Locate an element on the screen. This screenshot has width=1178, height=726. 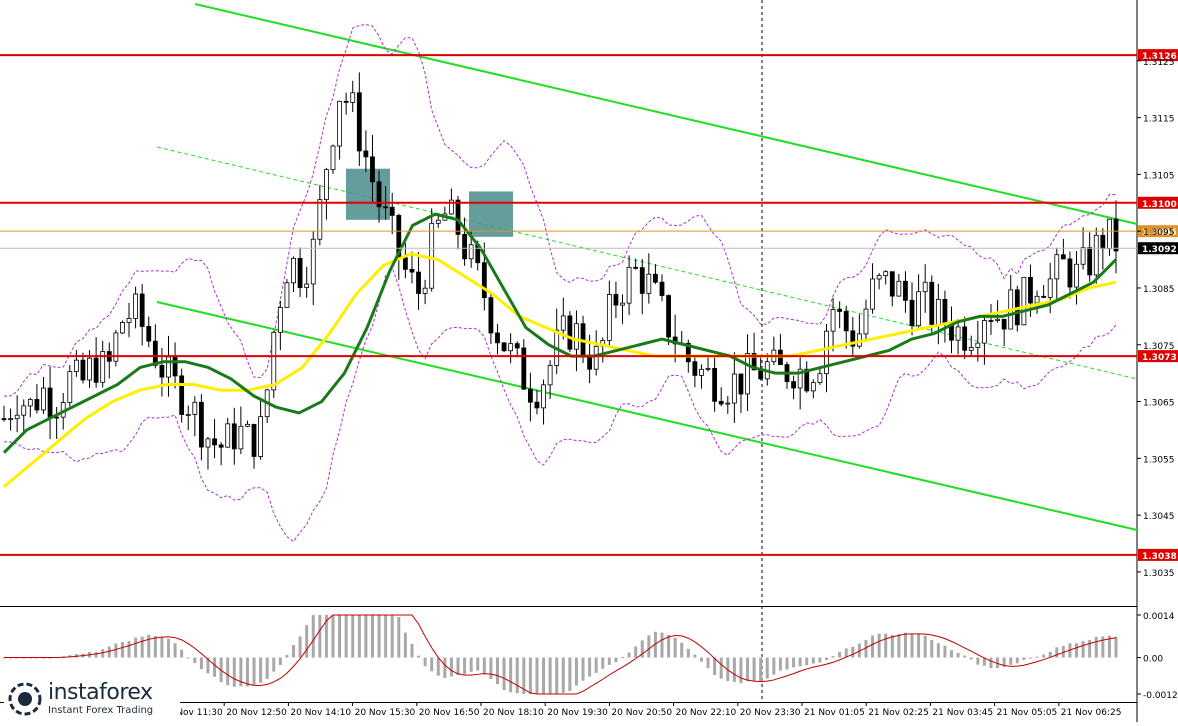
level-label: 1.3100 is located at coordinates (1159, 205).